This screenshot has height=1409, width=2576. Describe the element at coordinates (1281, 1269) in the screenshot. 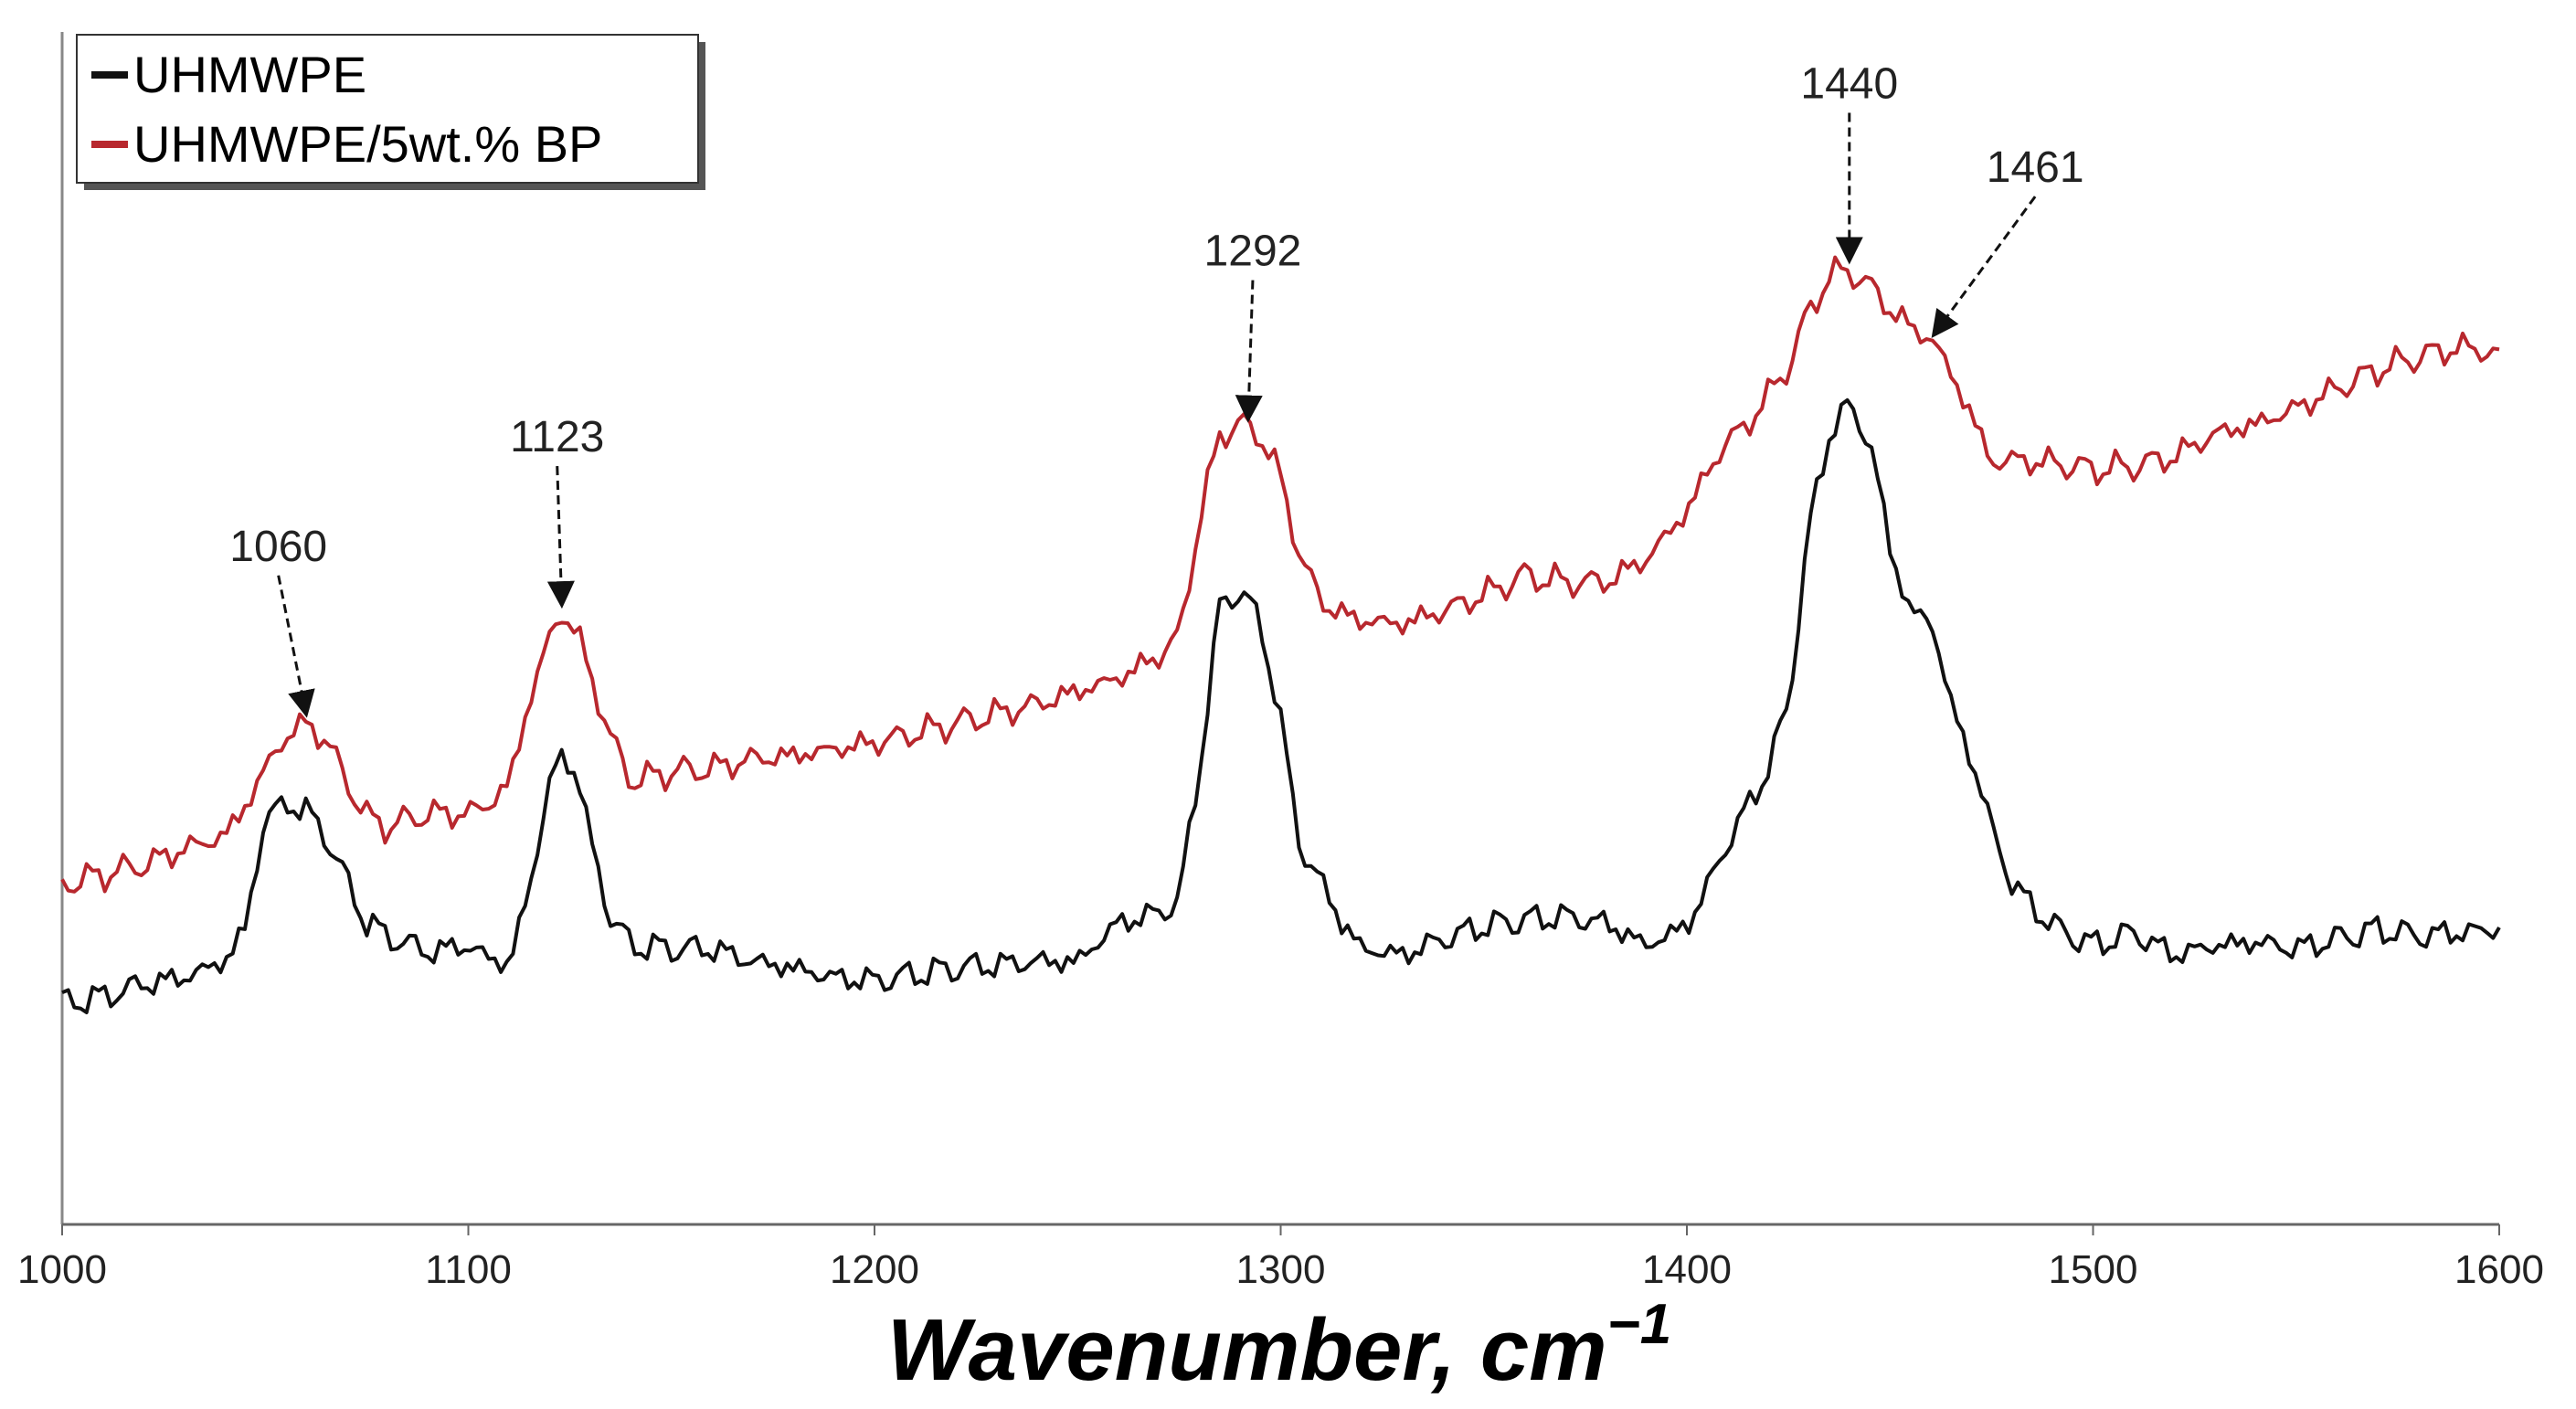

I see `x-tick-label: 1300` at that location.